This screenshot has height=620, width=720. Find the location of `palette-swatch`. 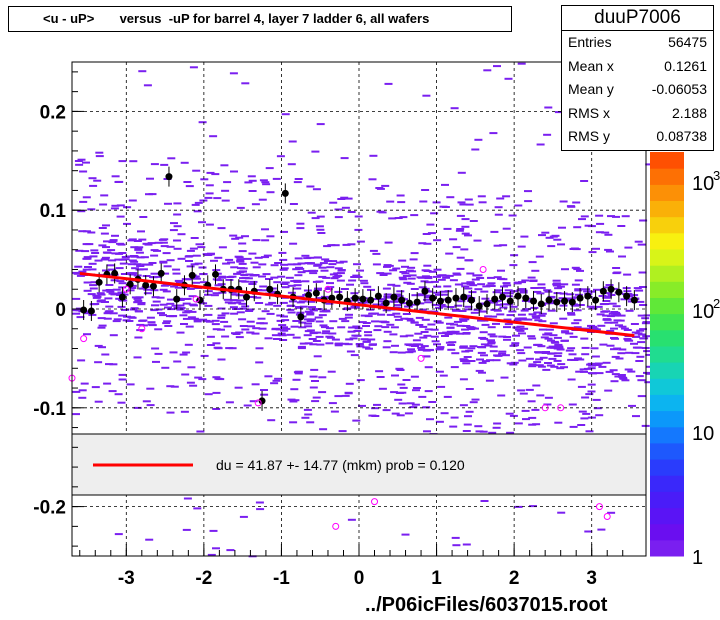

palette-swatch is located at coordinates (667, 467).